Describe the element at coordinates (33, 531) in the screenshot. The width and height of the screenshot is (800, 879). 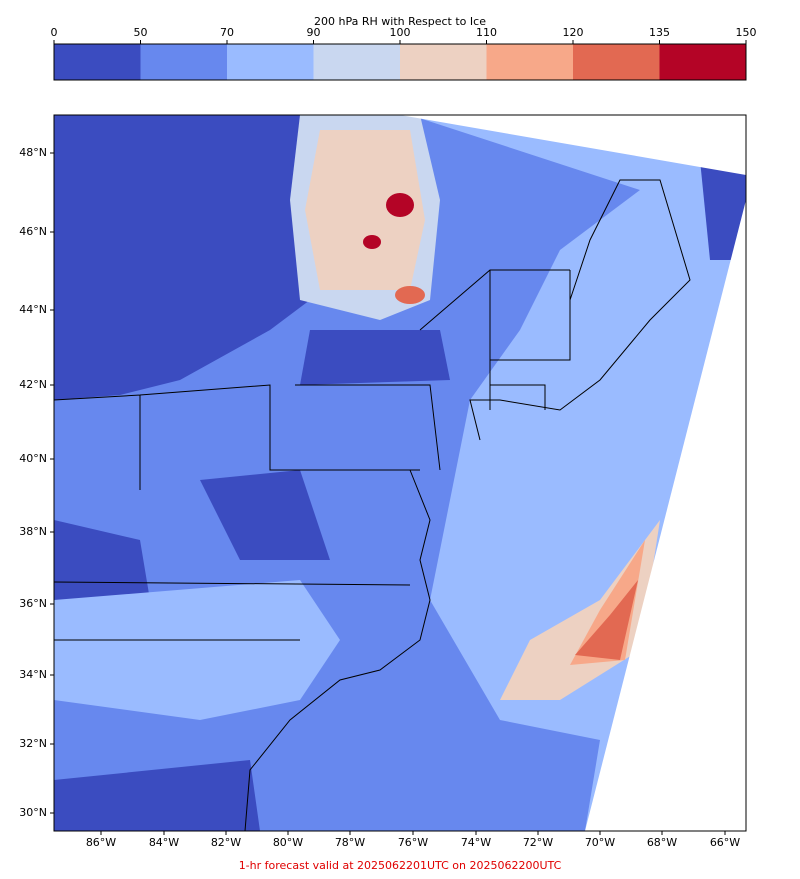
I see `lat-label: 38°N` at that location.